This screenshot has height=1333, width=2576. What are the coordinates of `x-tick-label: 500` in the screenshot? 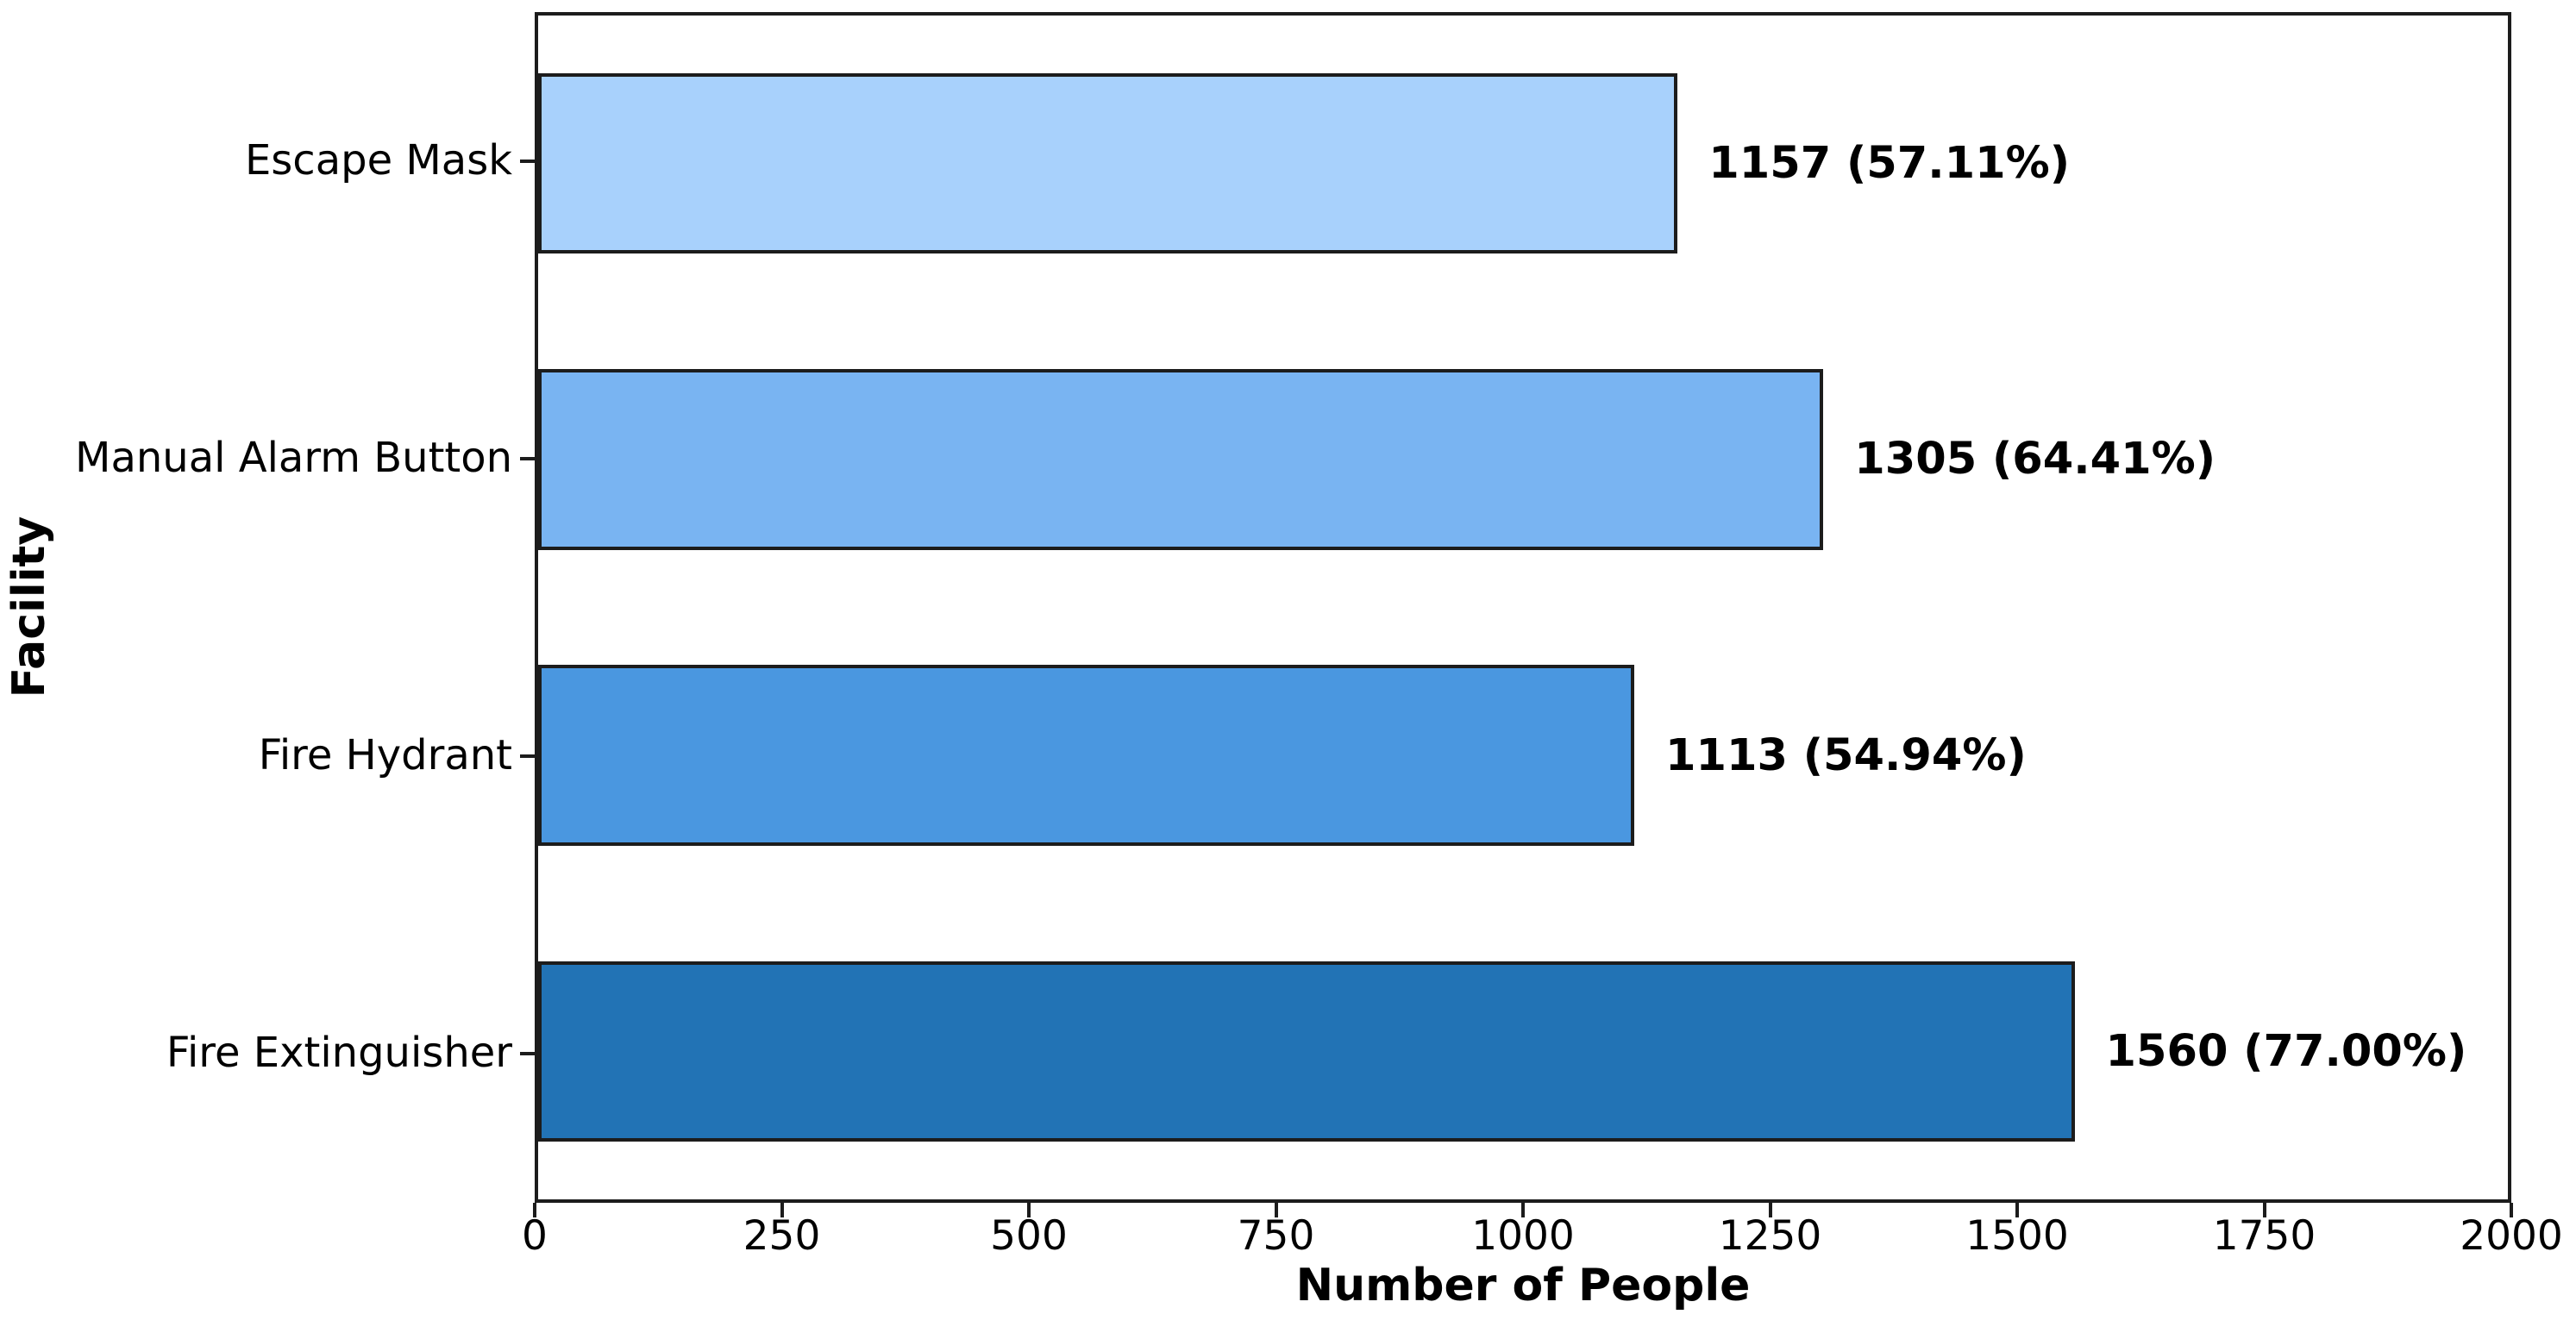 It's located at (1029, 1236).